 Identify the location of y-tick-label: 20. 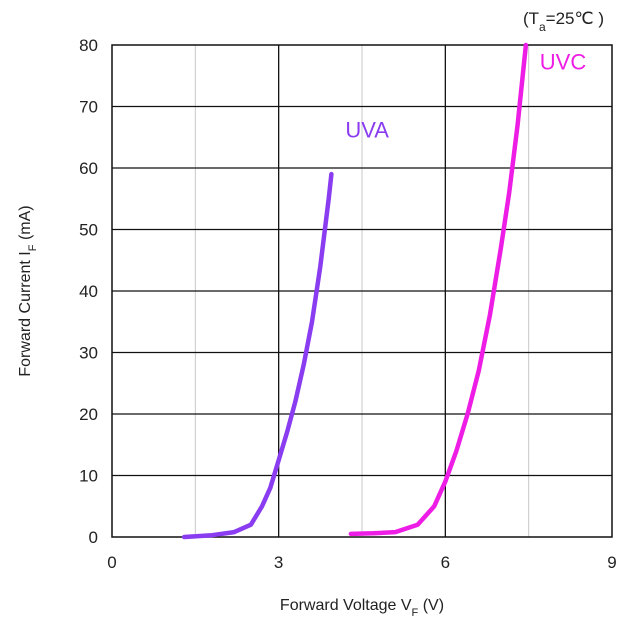
(88, 414).